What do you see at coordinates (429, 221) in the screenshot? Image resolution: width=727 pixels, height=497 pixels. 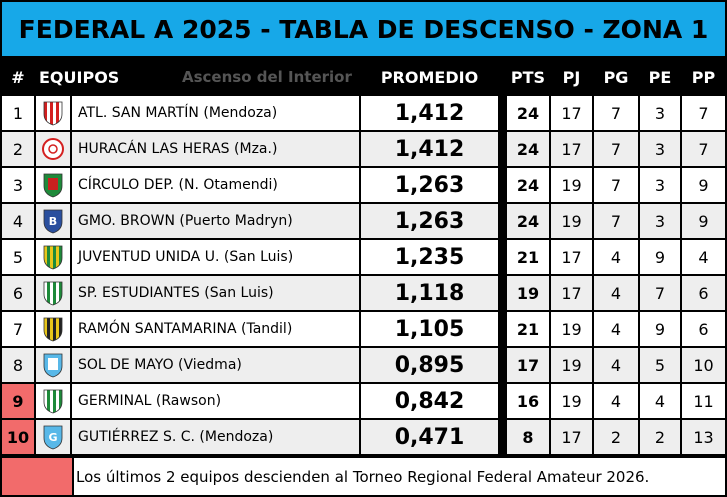 I see `row-4-promedio: 1,263` at bounding box center [429, 221].